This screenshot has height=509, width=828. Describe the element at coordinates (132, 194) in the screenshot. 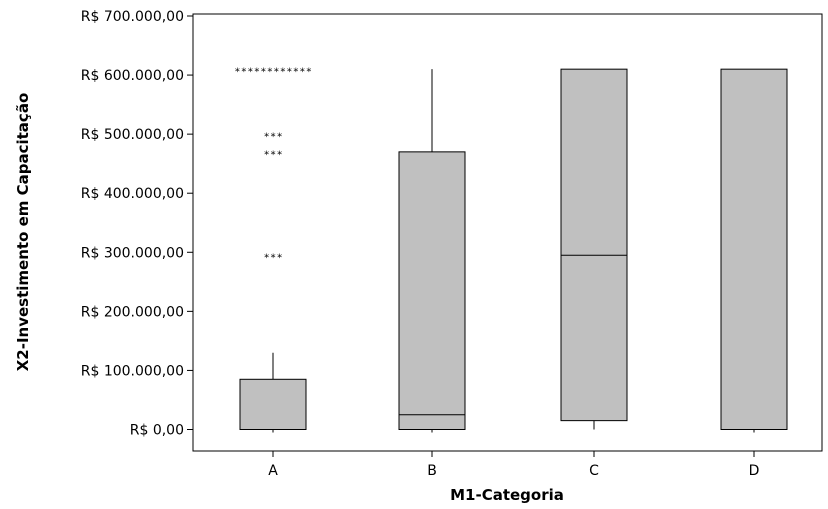

I see `y-tick-label: R$ 400.000,00` at that location.